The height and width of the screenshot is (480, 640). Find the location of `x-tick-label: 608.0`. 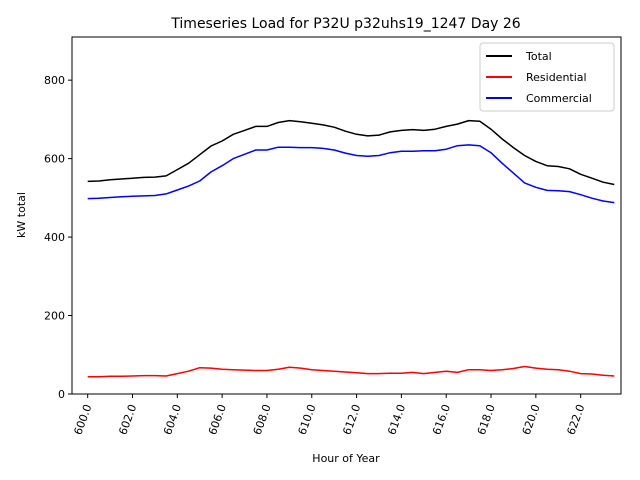

x-tick-label: 608.0 is located at coordinates (262, 420).